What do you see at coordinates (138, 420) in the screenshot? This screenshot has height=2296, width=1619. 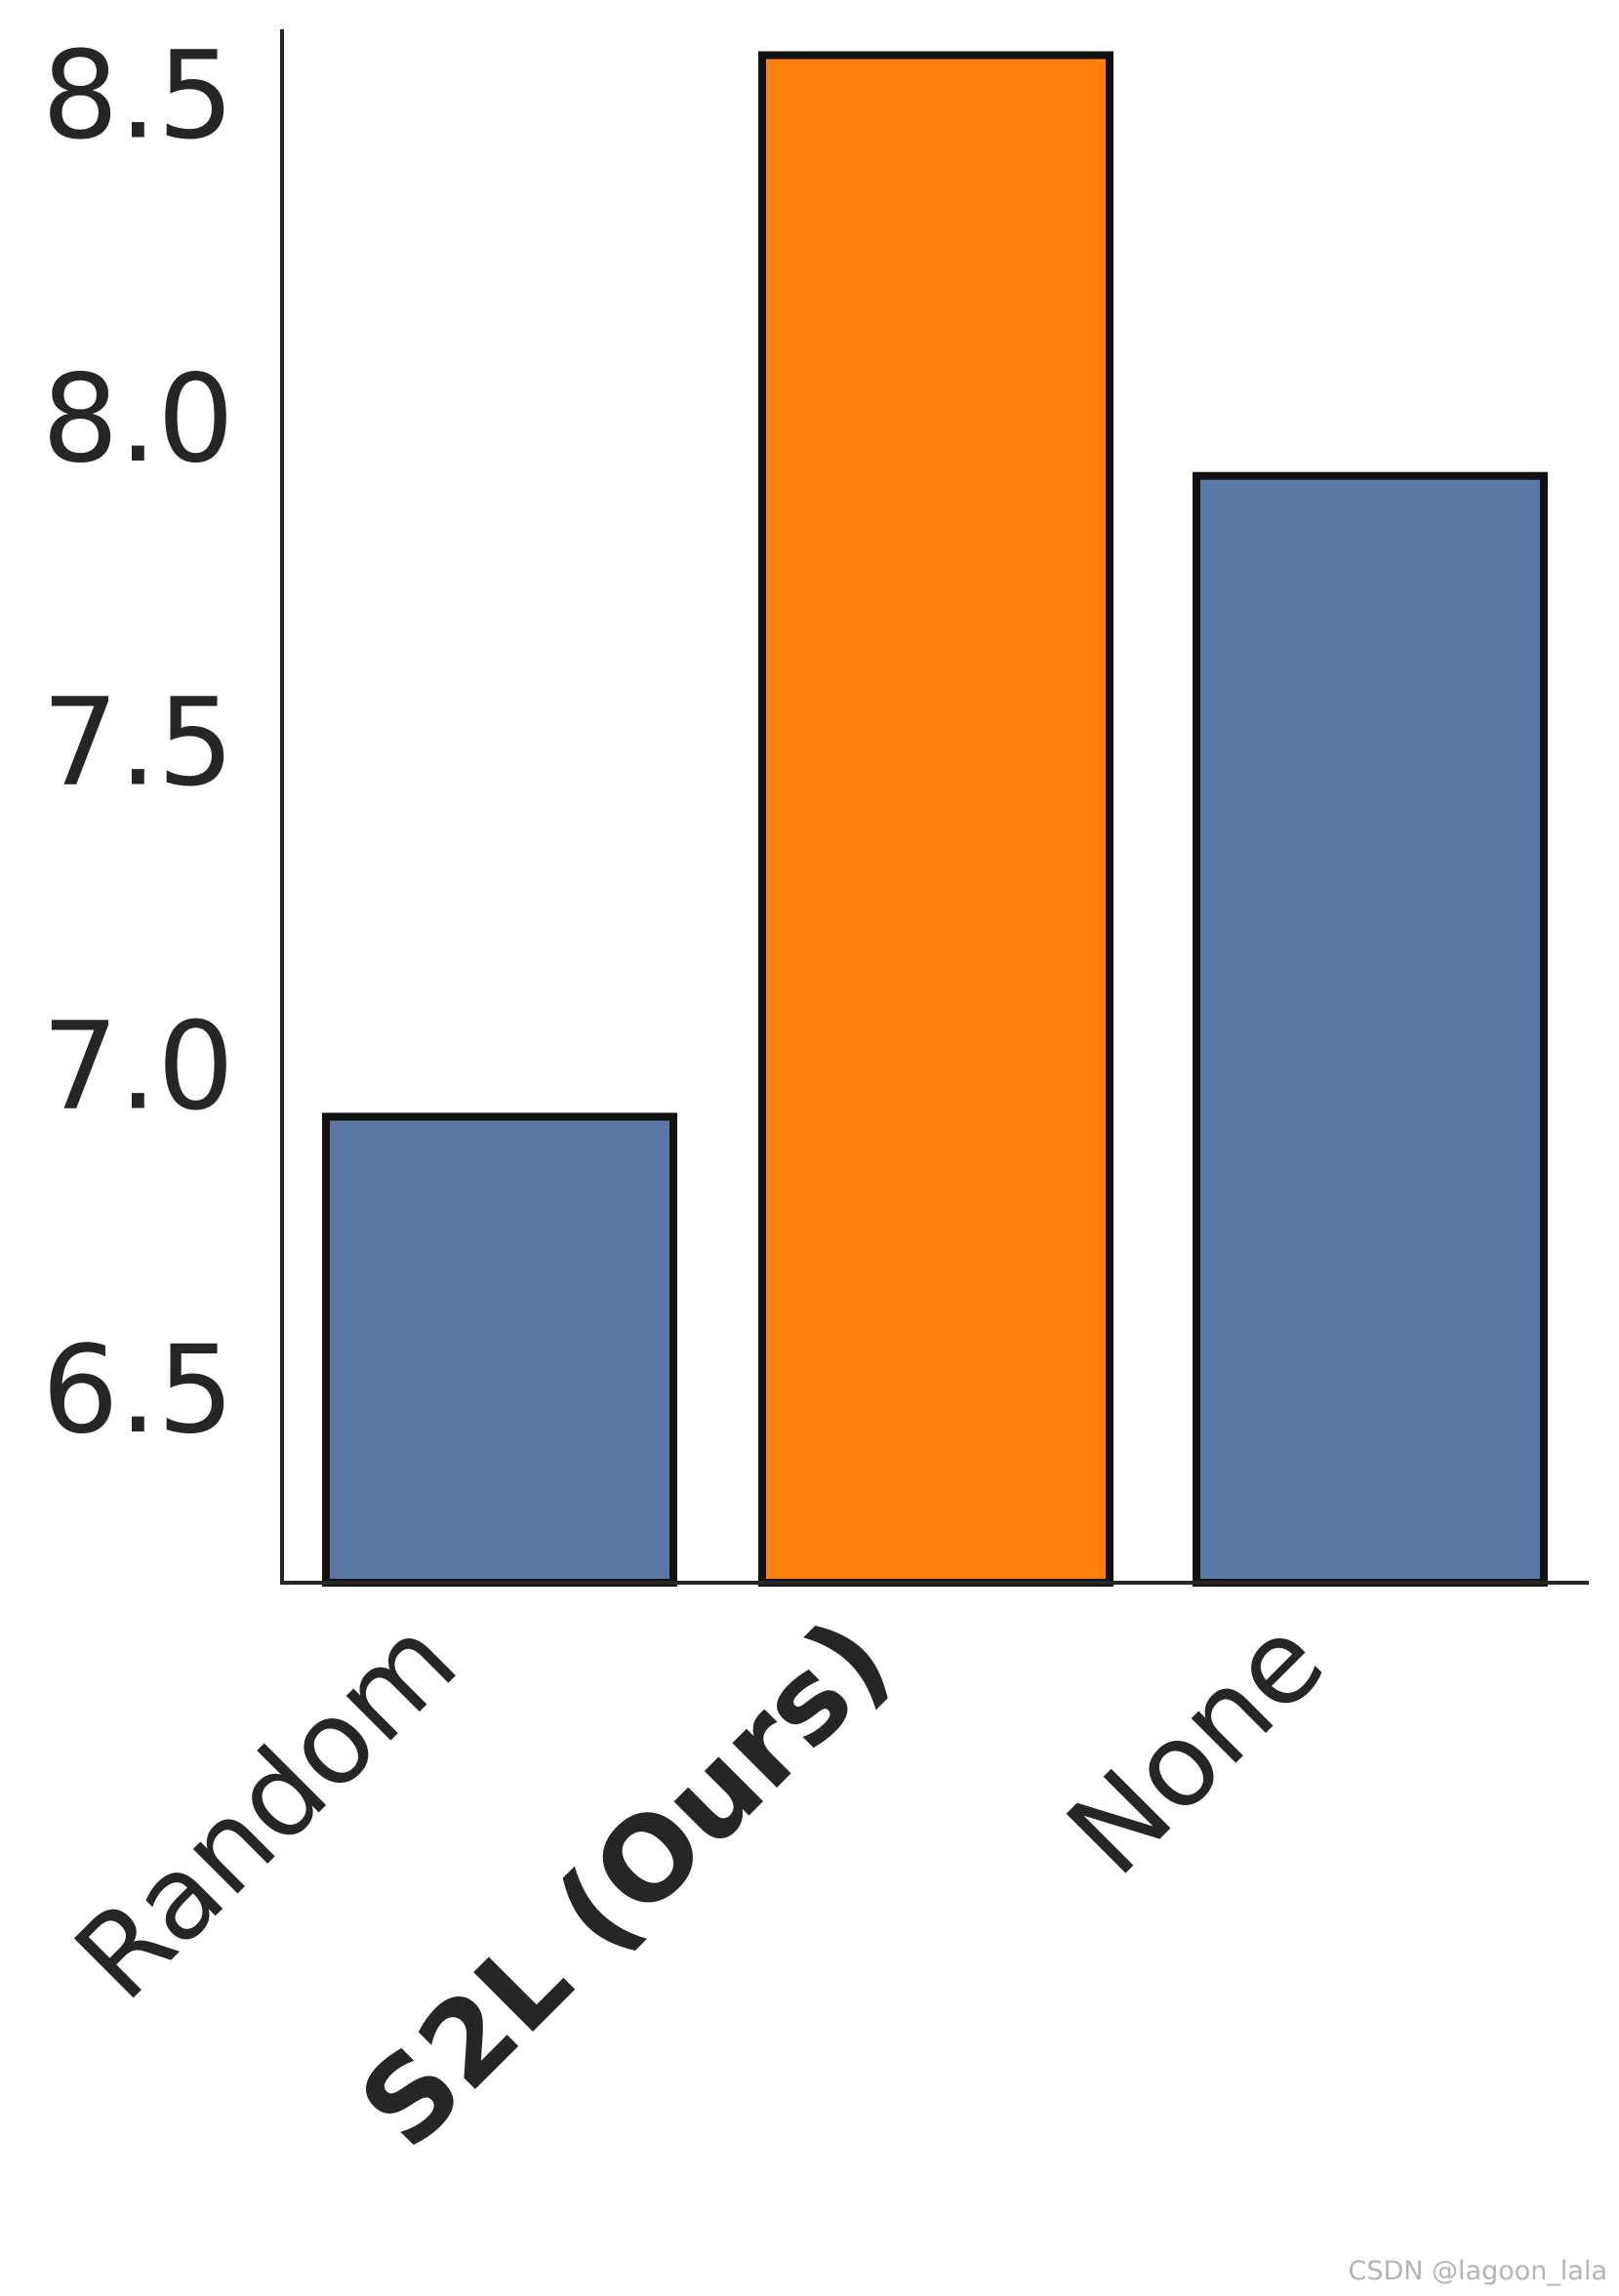 I see `y-tick-label: 8.0` at bounding box center [138, 420].